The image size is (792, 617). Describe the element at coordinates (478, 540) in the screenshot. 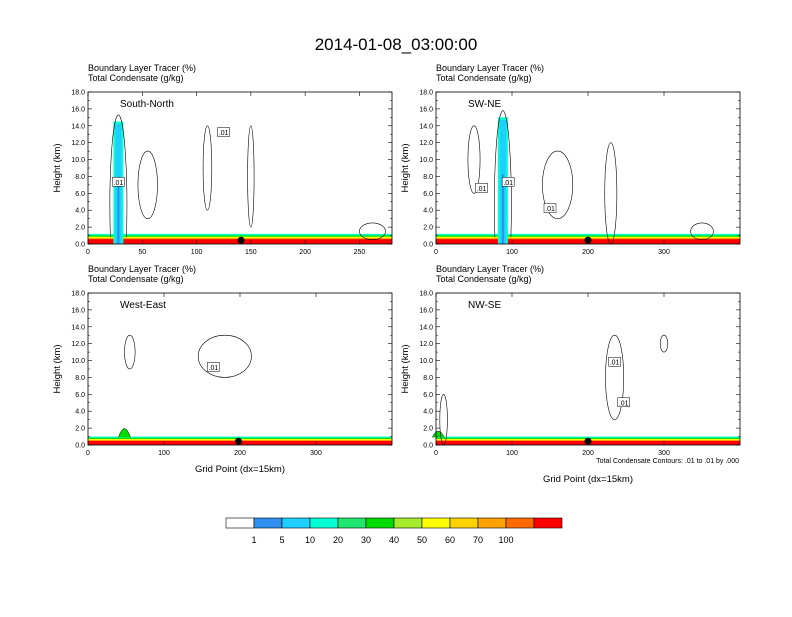

I see `colorbar-tick-label: 70` at that location.